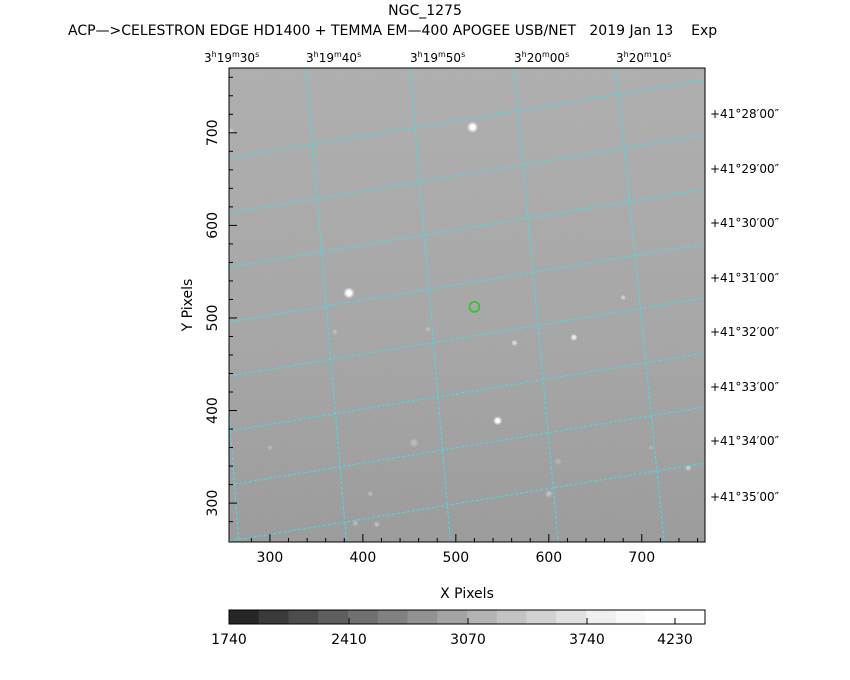 Image resolution: width=850 pixels, height=680 pixels. I want to click on dec-label: +41°29′00″, so click(745, 169).